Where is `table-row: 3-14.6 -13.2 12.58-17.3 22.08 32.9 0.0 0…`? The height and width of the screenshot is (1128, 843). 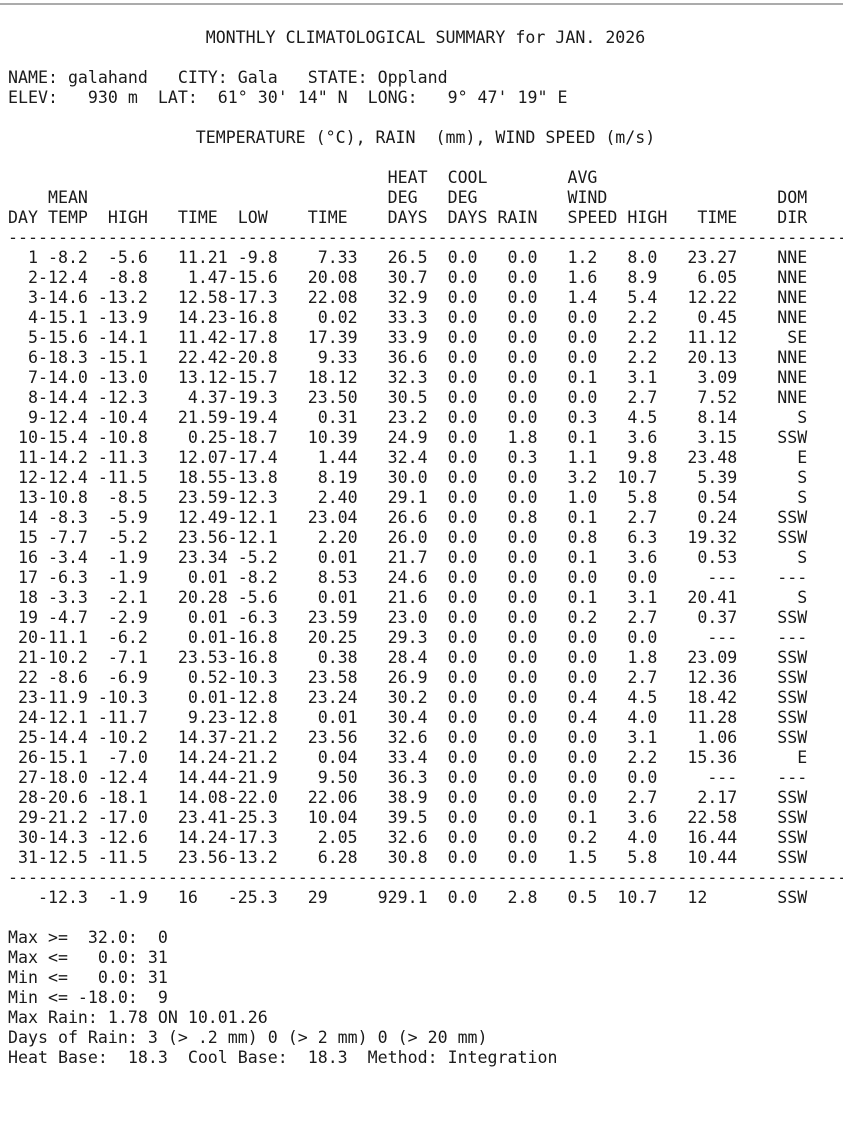 table-row: 3-14.6 -13.2 12.58-17.3 22.08 32.9 0.0 0… is located at coordinates (408, 297).